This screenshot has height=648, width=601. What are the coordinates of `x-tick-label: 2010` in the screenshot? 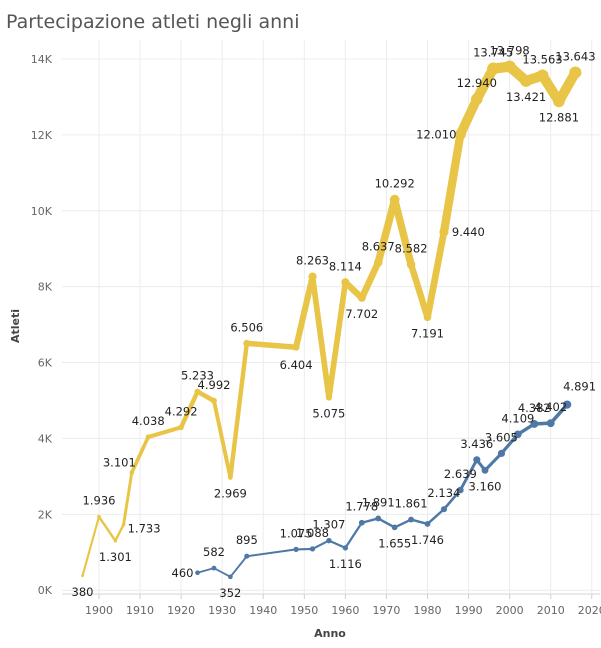 It's located at (551, 610).